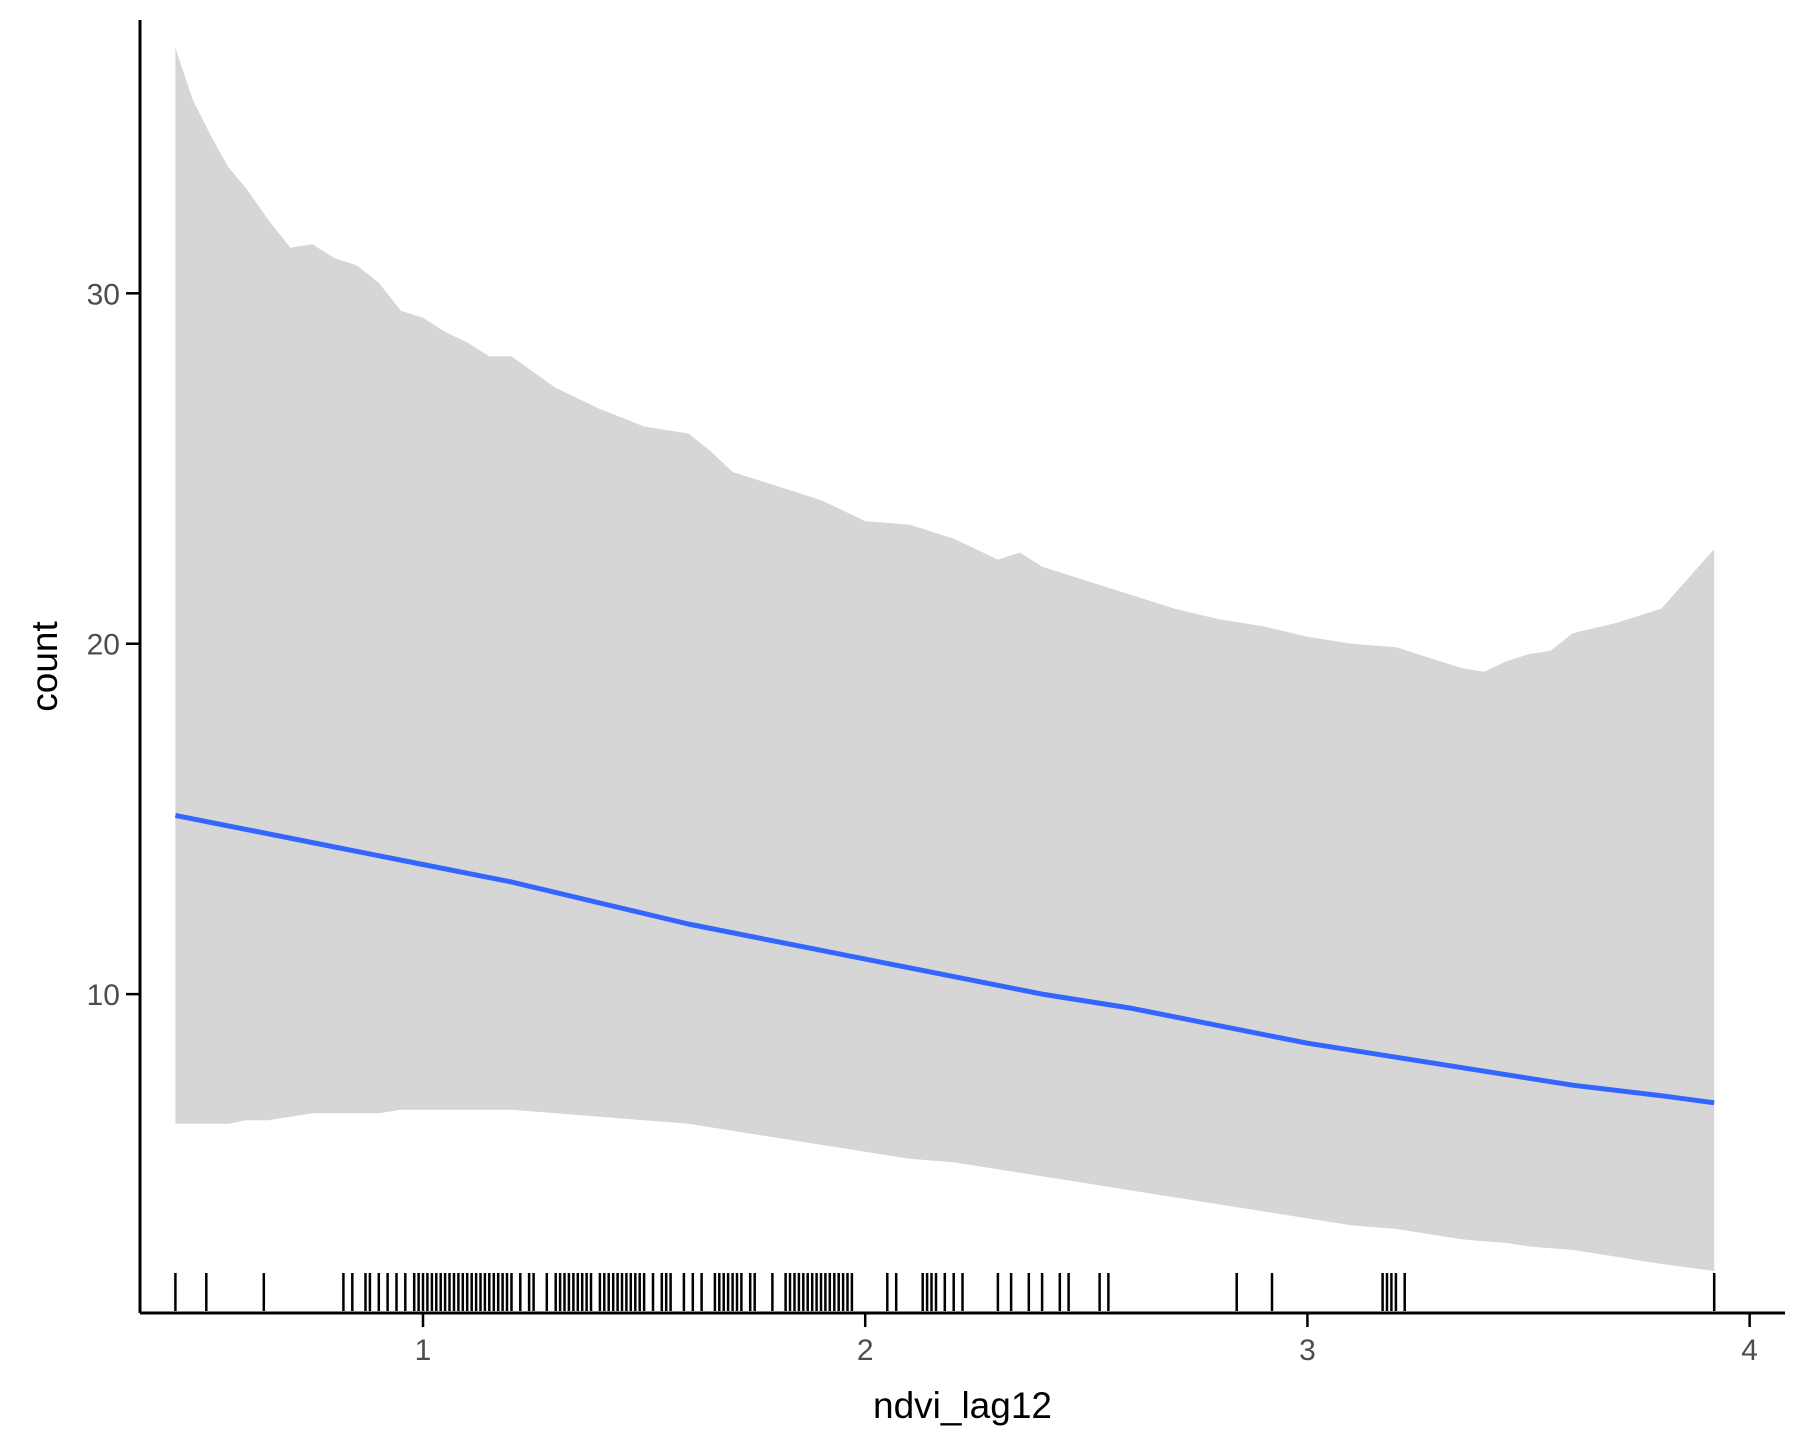 The image size is (1800, 1440). I want to click on x-tick-label: 1, so click(423, 1350).